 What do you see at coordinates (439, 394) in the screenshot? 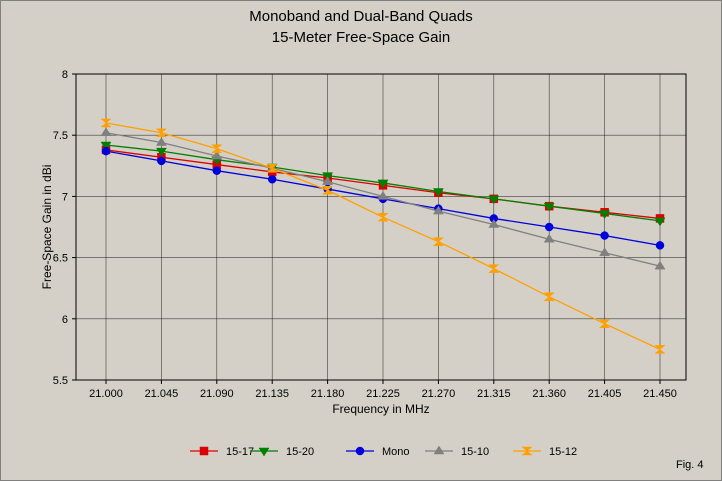
I see `x-tick-label: 21.270` at bounding box center [439, 394].